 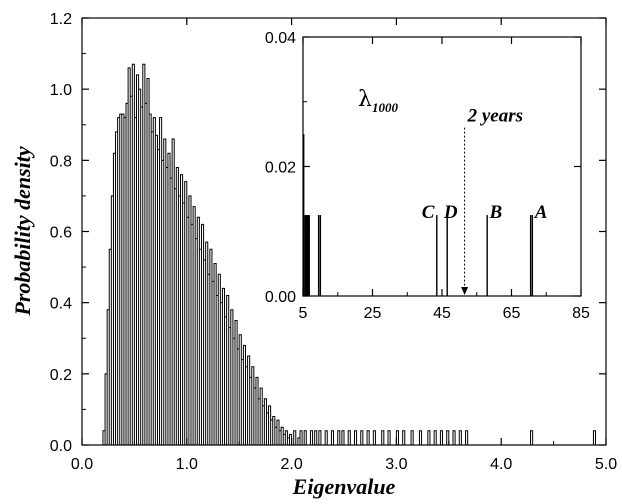 What do you see at coordinates (365, 99) in the screenshot?
I see `lambda-symbol: λ` at bounding box center [365, 99].